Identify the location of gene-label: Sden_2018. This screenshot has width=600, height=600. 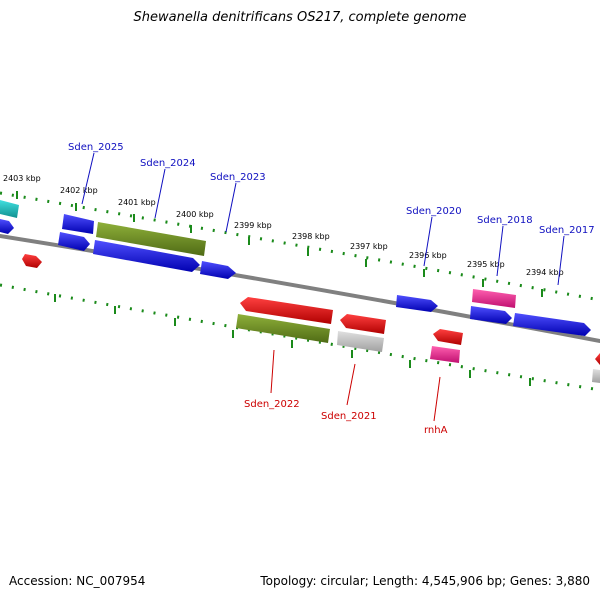
(505, 220).